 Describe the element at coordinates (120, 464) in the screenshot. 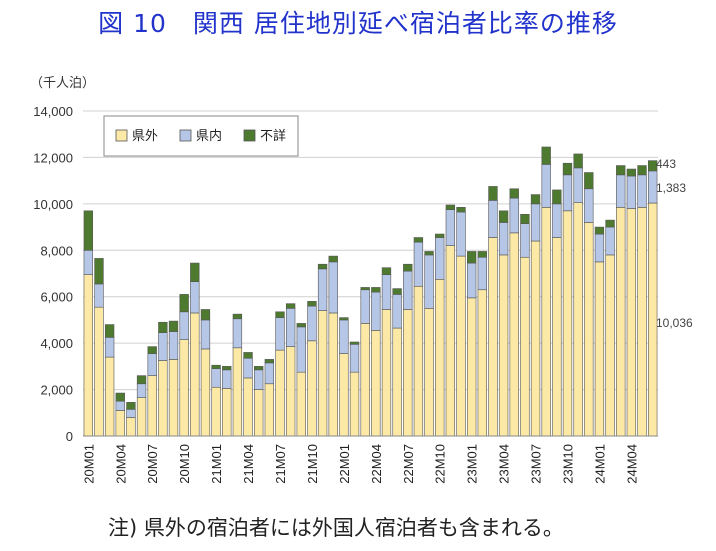

I see `x-tick-label: 20M04` at that location.